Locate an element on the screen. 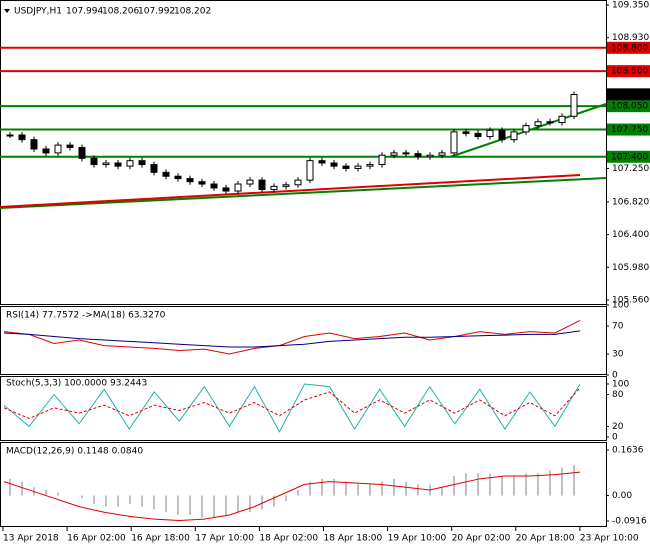 The width and height of the screenshot is (650, 550). y-tick-label: 70 is located at coordinates (618, 327).